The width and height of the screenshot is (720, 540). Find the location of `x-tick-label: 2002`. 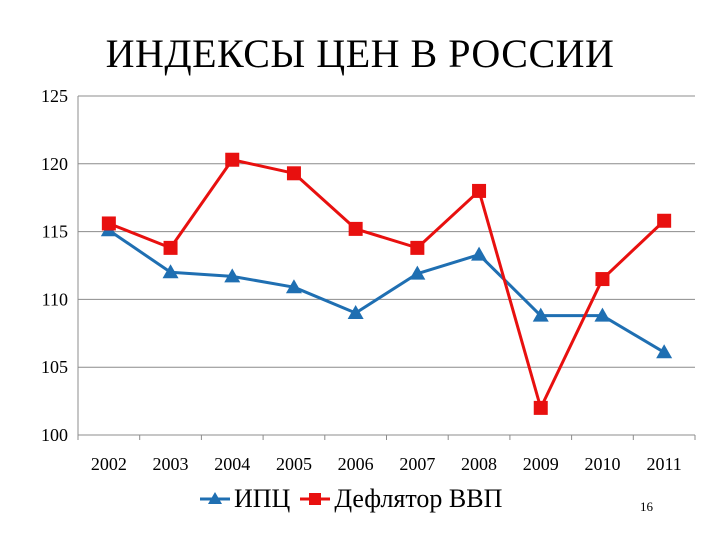

x-tick-label: 2002 is located at coordinates (109, 464).